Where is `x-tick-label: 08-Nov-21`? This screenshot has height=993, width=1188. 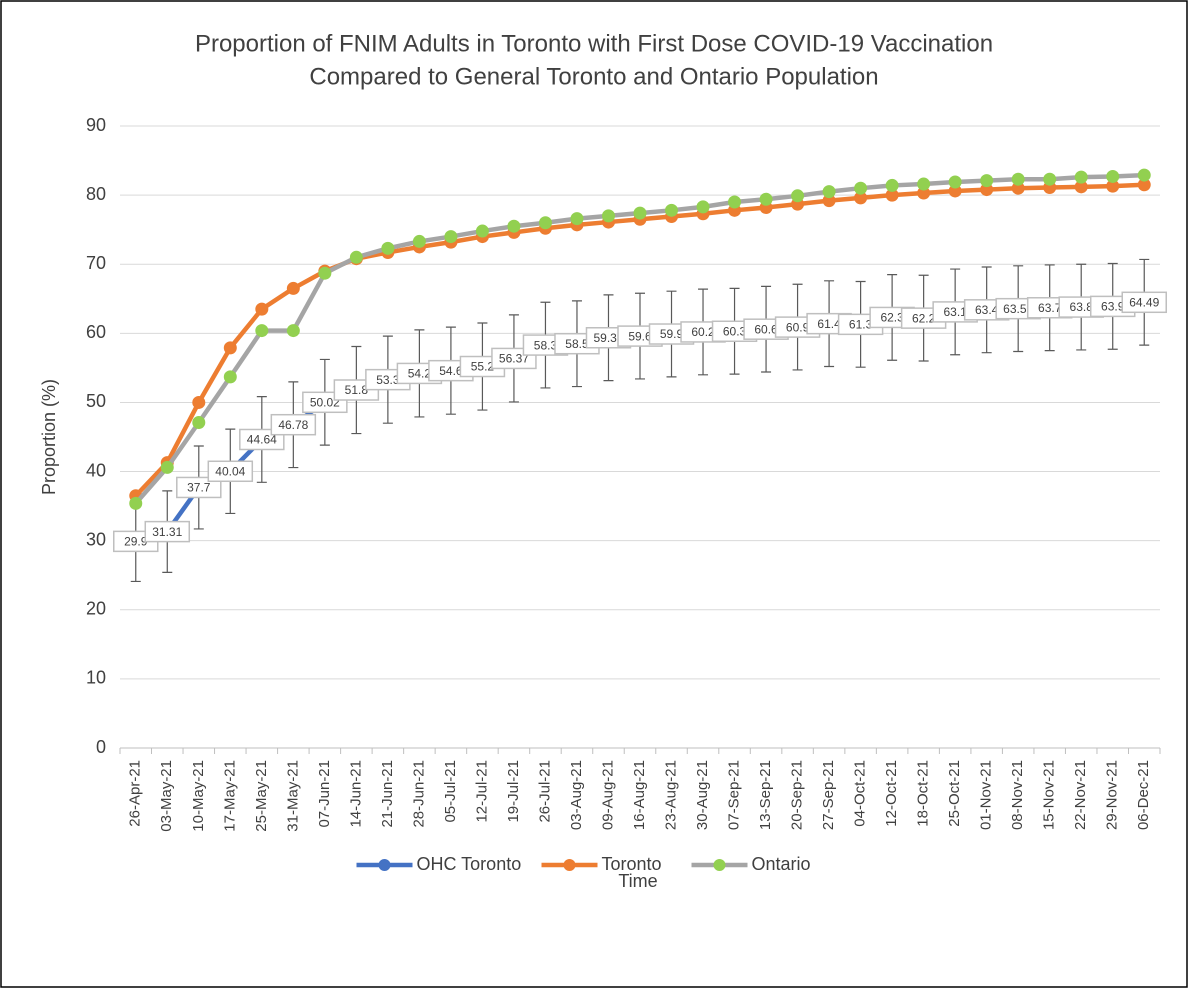
x-tick-label: 08-Nov-21 is located at coordinates (1017, 795).